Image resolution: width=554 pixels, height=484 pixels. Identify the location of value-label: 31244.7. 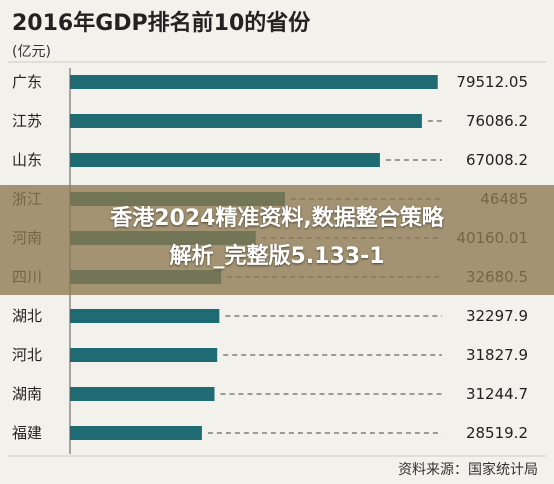
(497, 394).